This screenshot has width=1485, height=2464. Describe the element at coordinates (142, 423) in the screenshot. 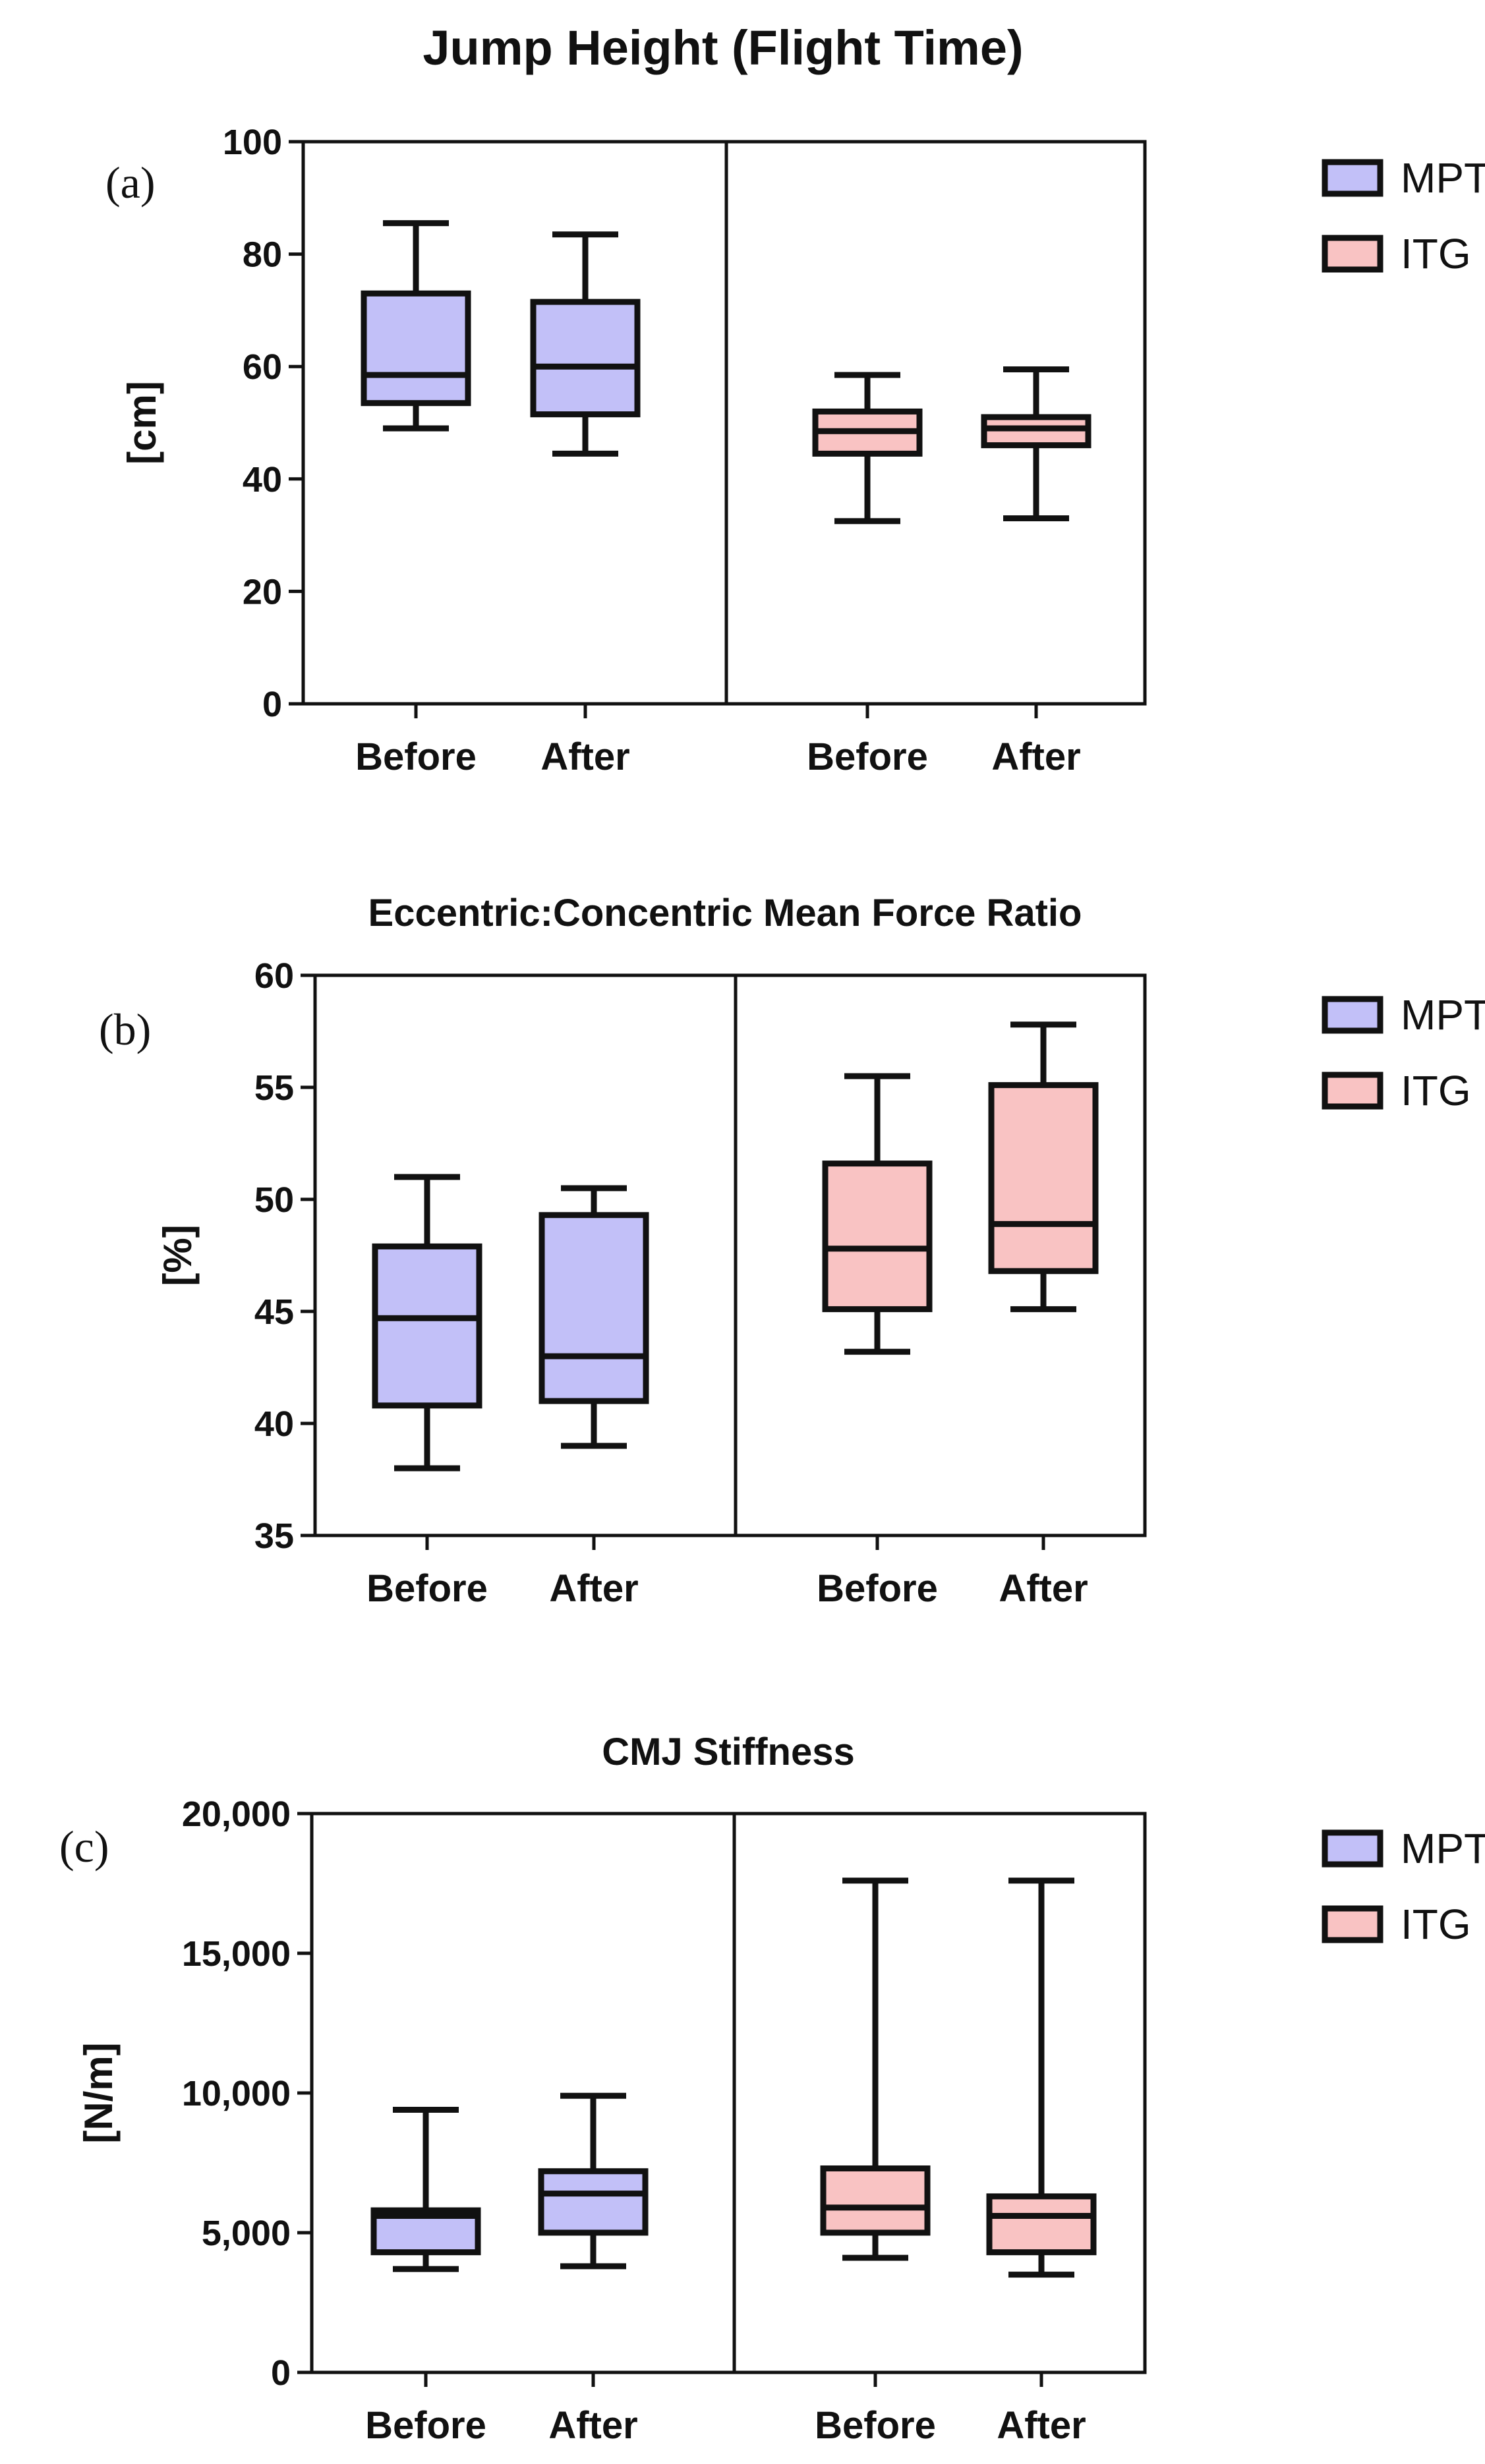

I see `y-axis-label: [cm]` at that location.